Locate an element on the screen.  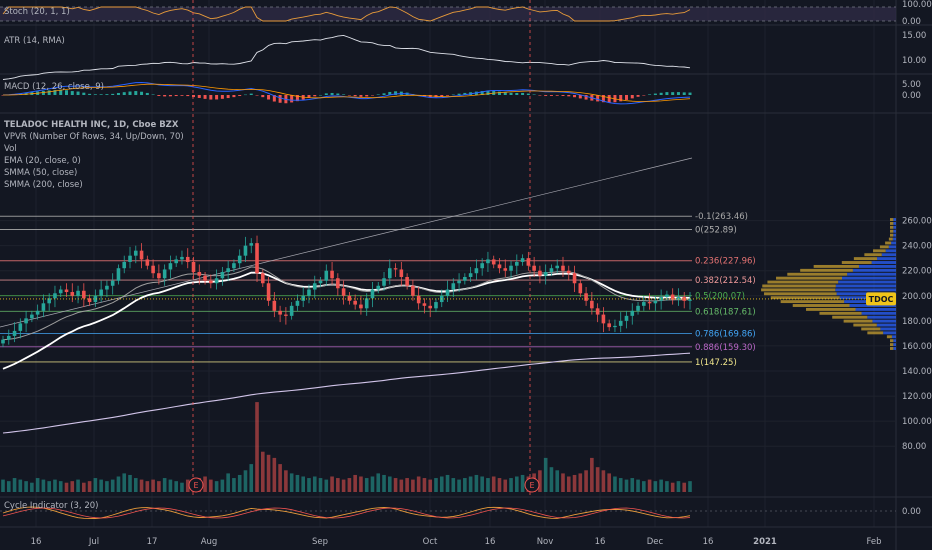
macd-pane: MACD (12, 26, close, 9) is located at coordinates (346, 93).